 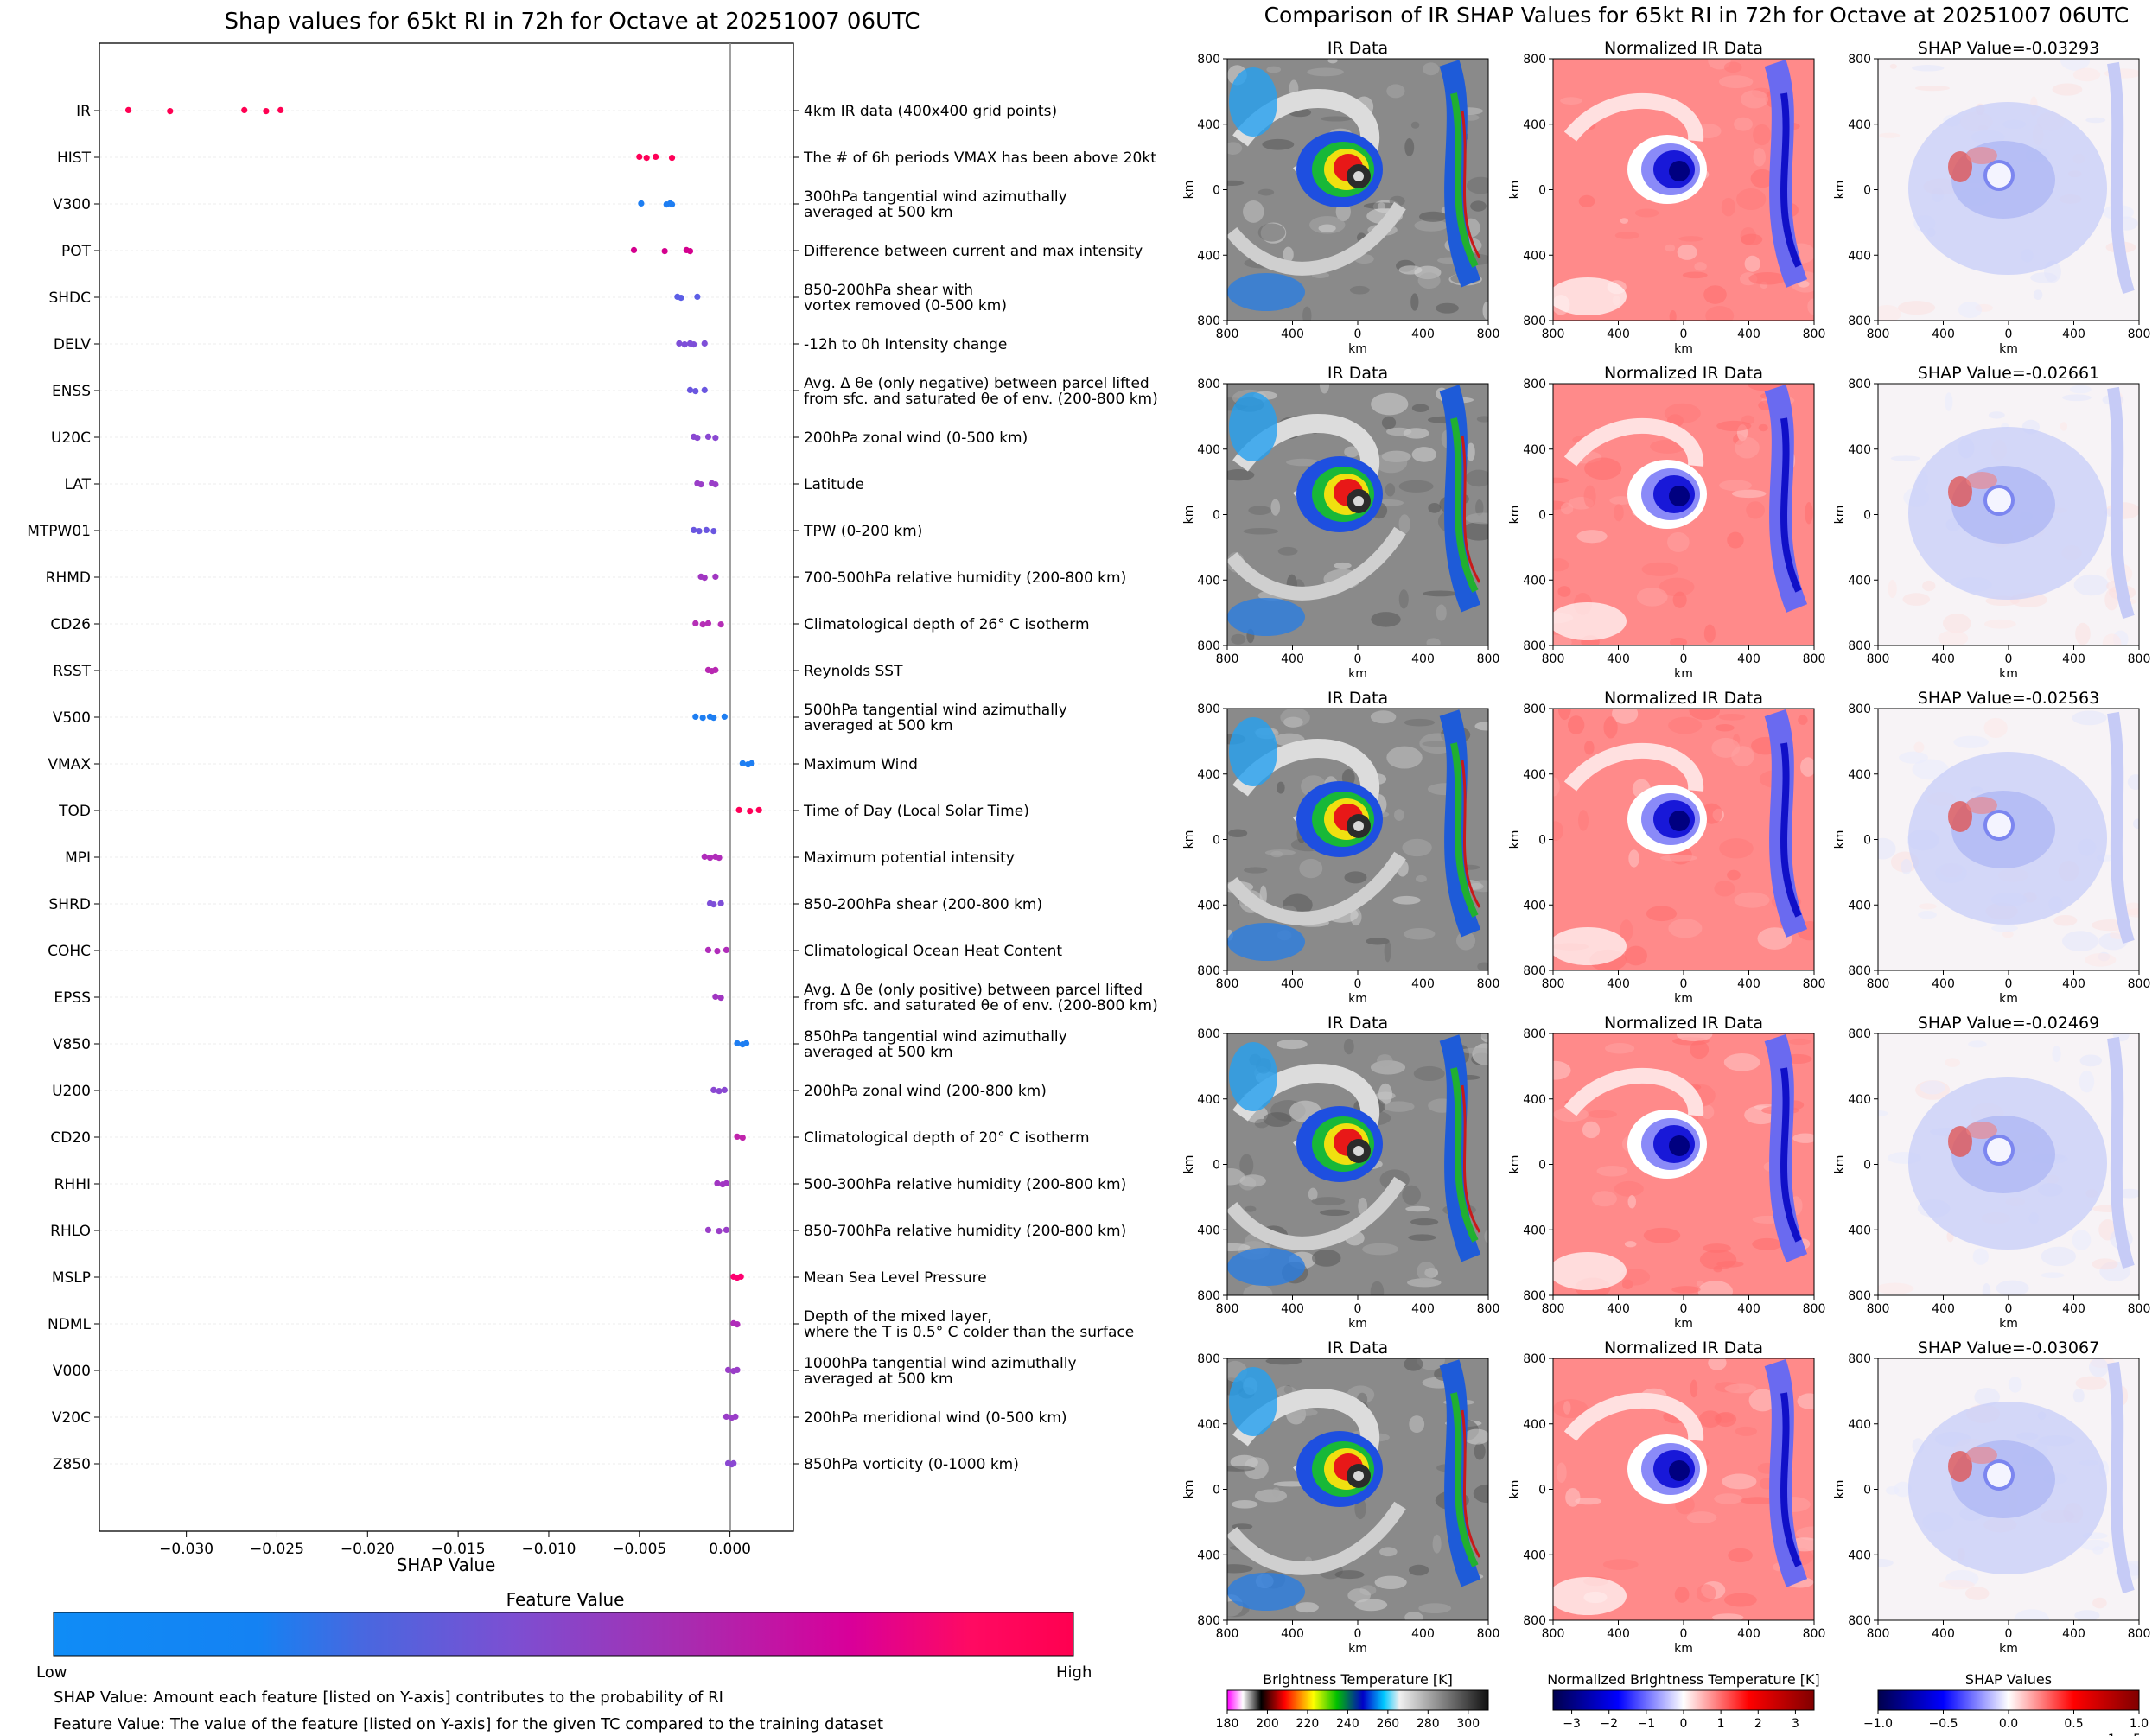 I want to click on feature-name-label: U200, so click(x=71, y=1091).